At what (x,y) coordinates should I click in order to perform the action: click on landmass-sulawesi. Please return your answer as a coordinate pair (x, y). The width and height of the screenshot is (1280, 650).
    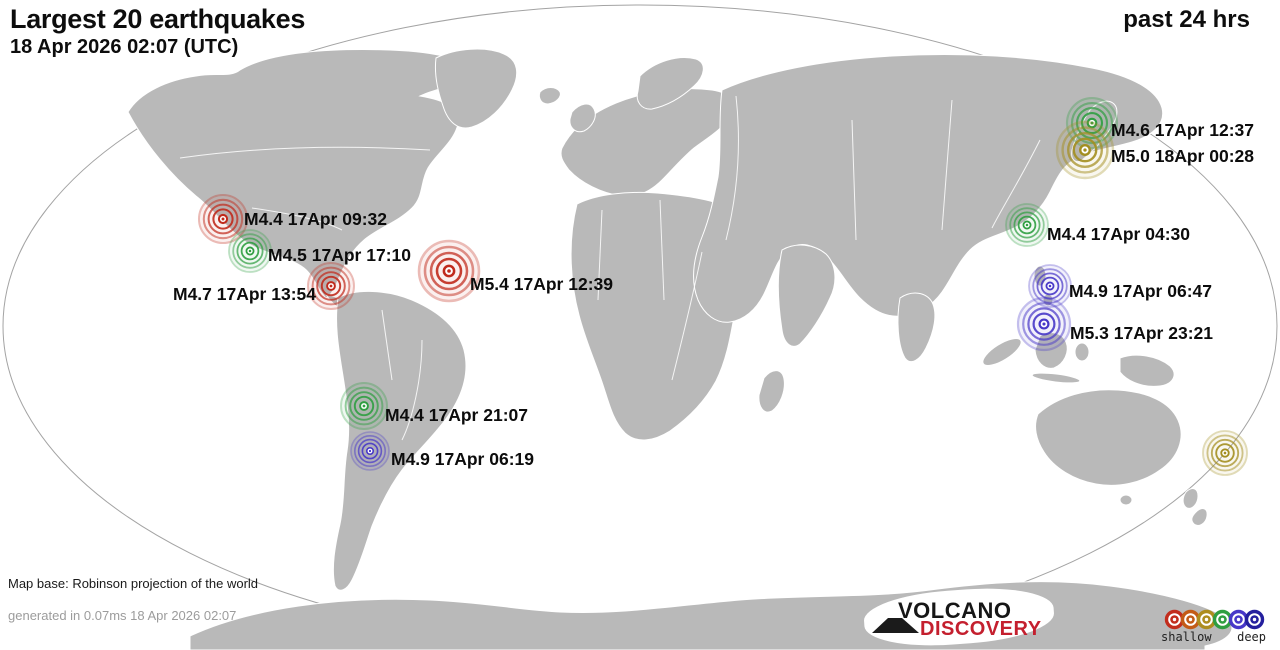
    Looking at the image, I should click on (1082, 352).